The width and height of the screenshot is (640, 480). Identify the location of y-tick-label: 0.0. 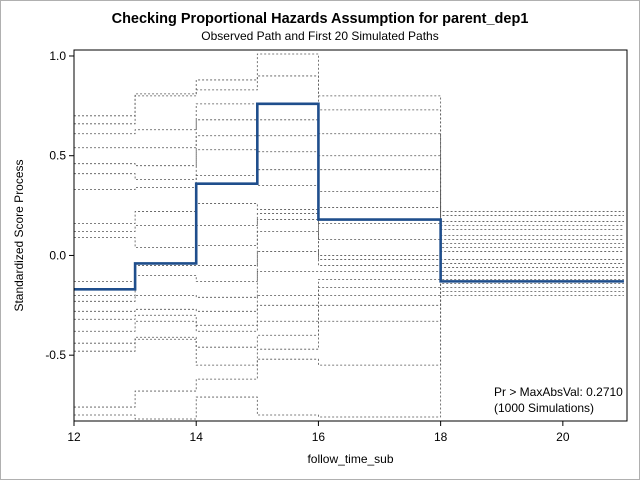
(57, 255).